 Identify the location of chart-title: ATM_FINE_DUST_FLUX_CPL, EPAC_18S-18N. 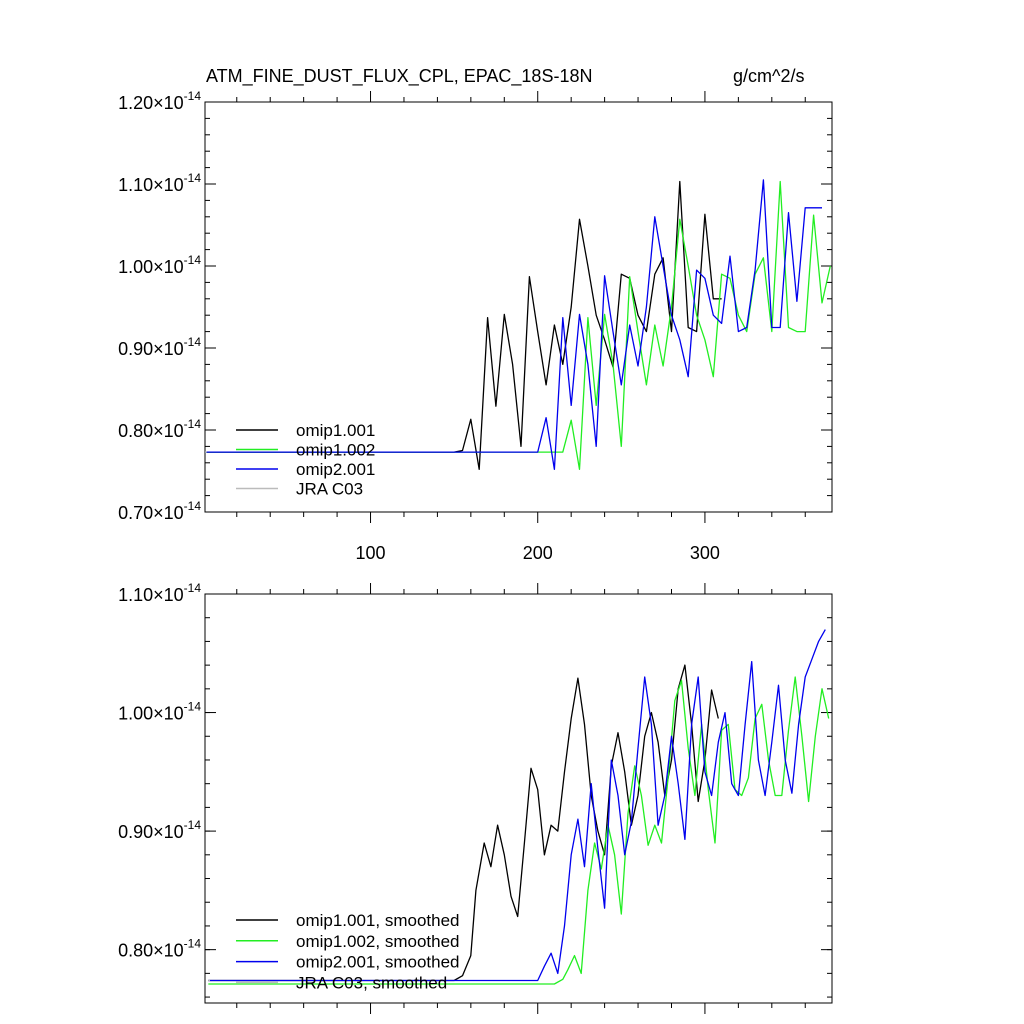
(399, 76).